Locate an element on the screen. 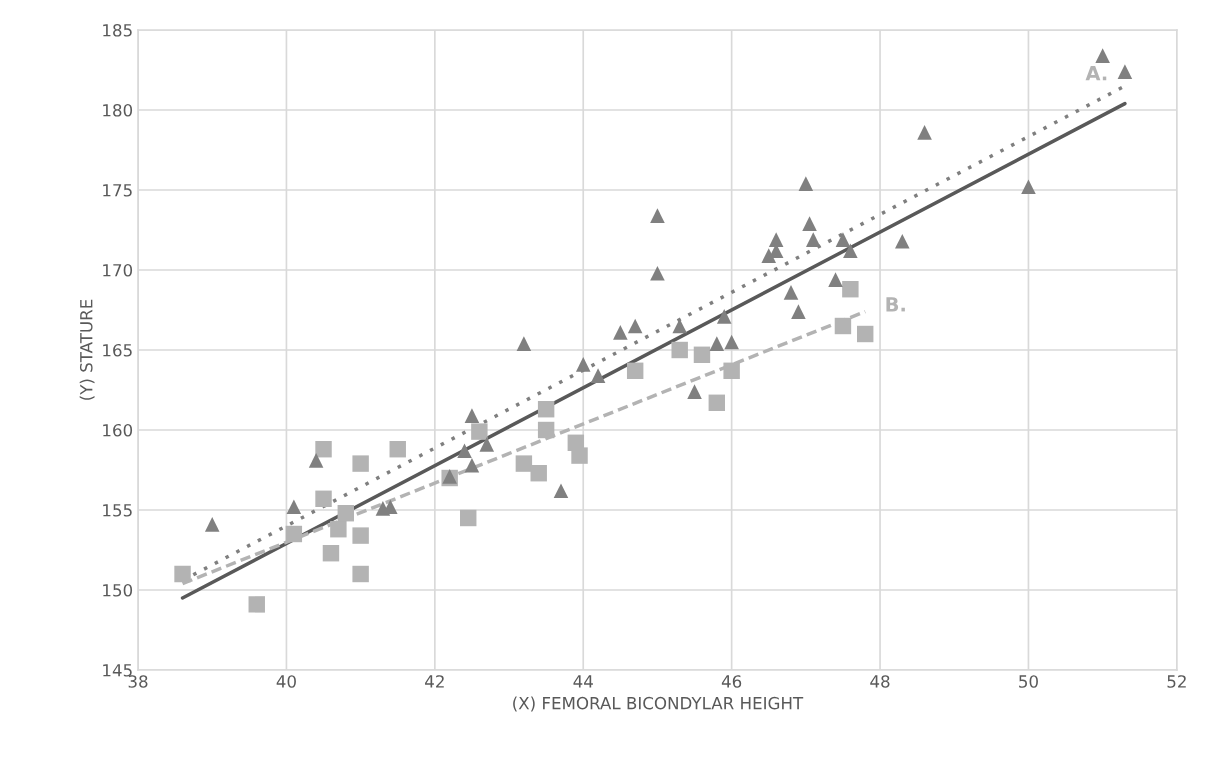  x-tick-label: 40 is located at coordinates (286, 681).